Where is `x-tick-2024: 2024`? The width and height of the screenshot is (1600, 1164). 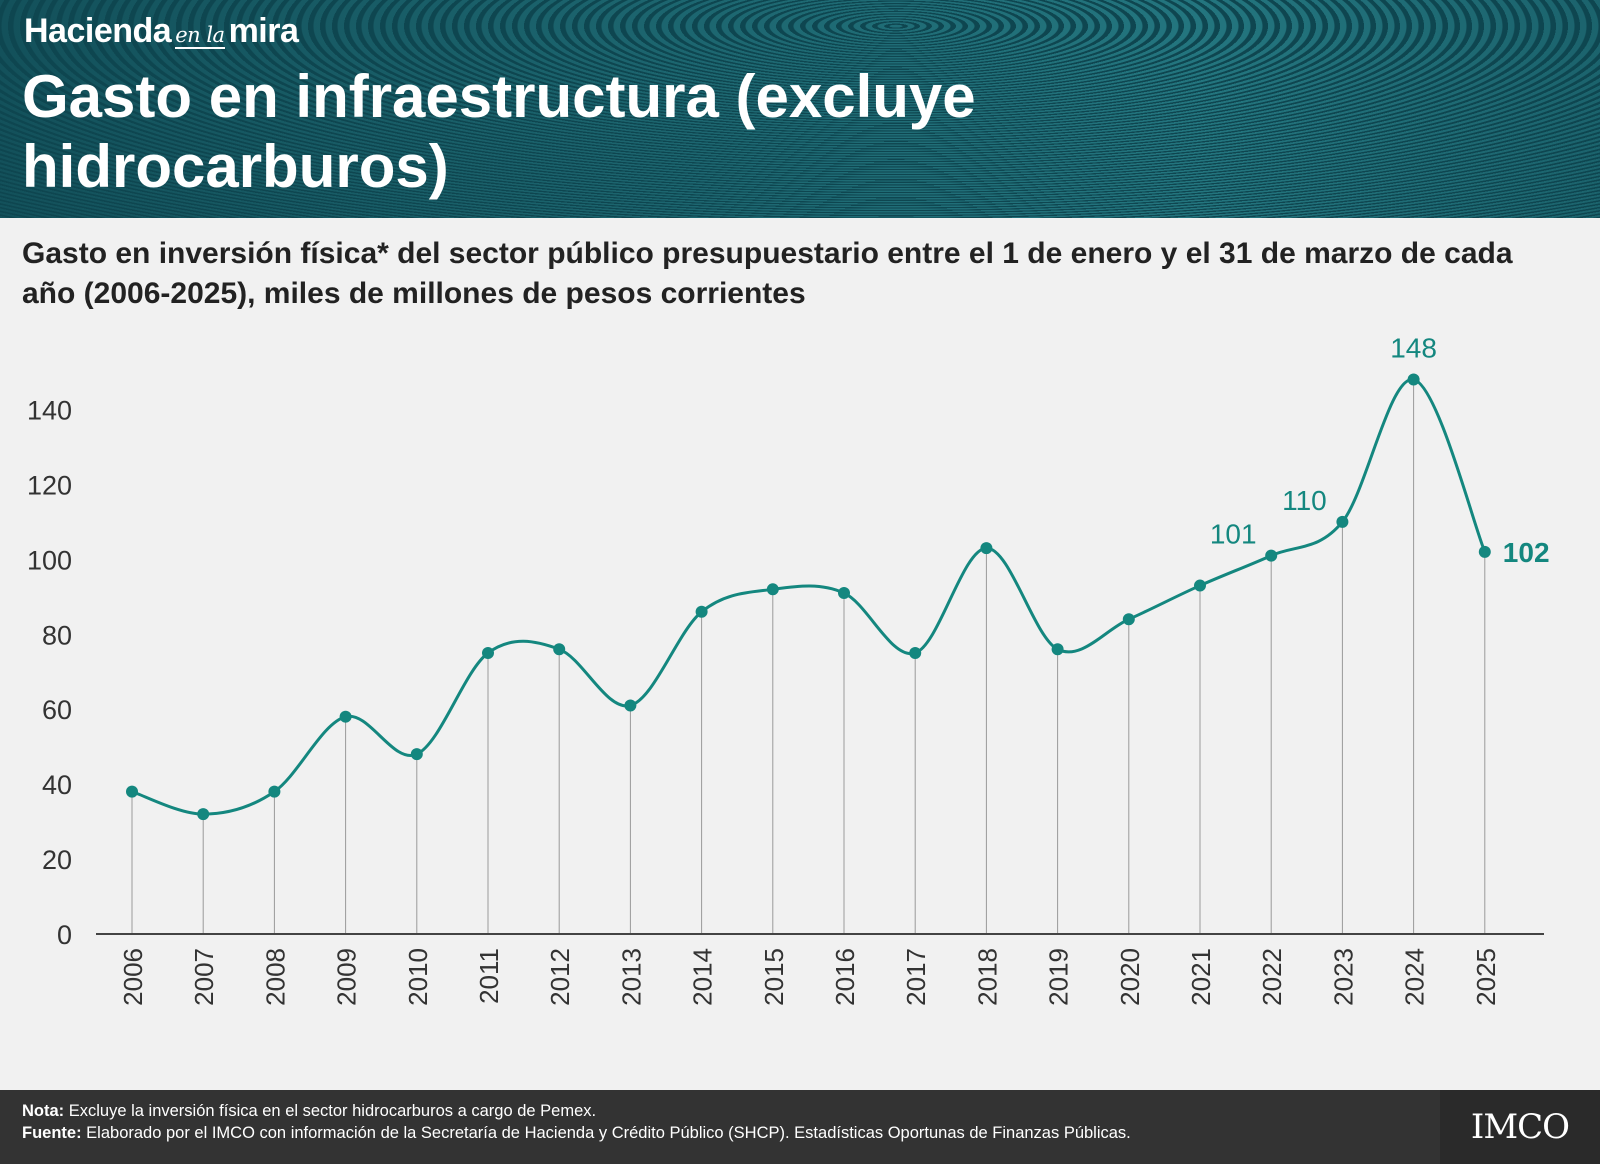 x-tick-2024: 2024 is located at coordinates (1415, 977).